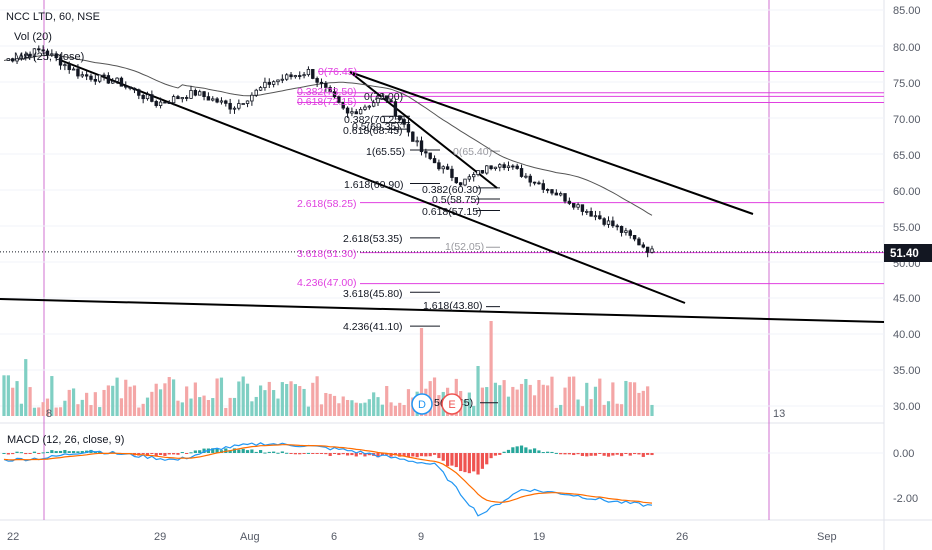 The height and width of the screenshot is (550, 932). Describe the element at coordinates (422, 404) in the screenshot. I see `dividend-badge: D` at that location.